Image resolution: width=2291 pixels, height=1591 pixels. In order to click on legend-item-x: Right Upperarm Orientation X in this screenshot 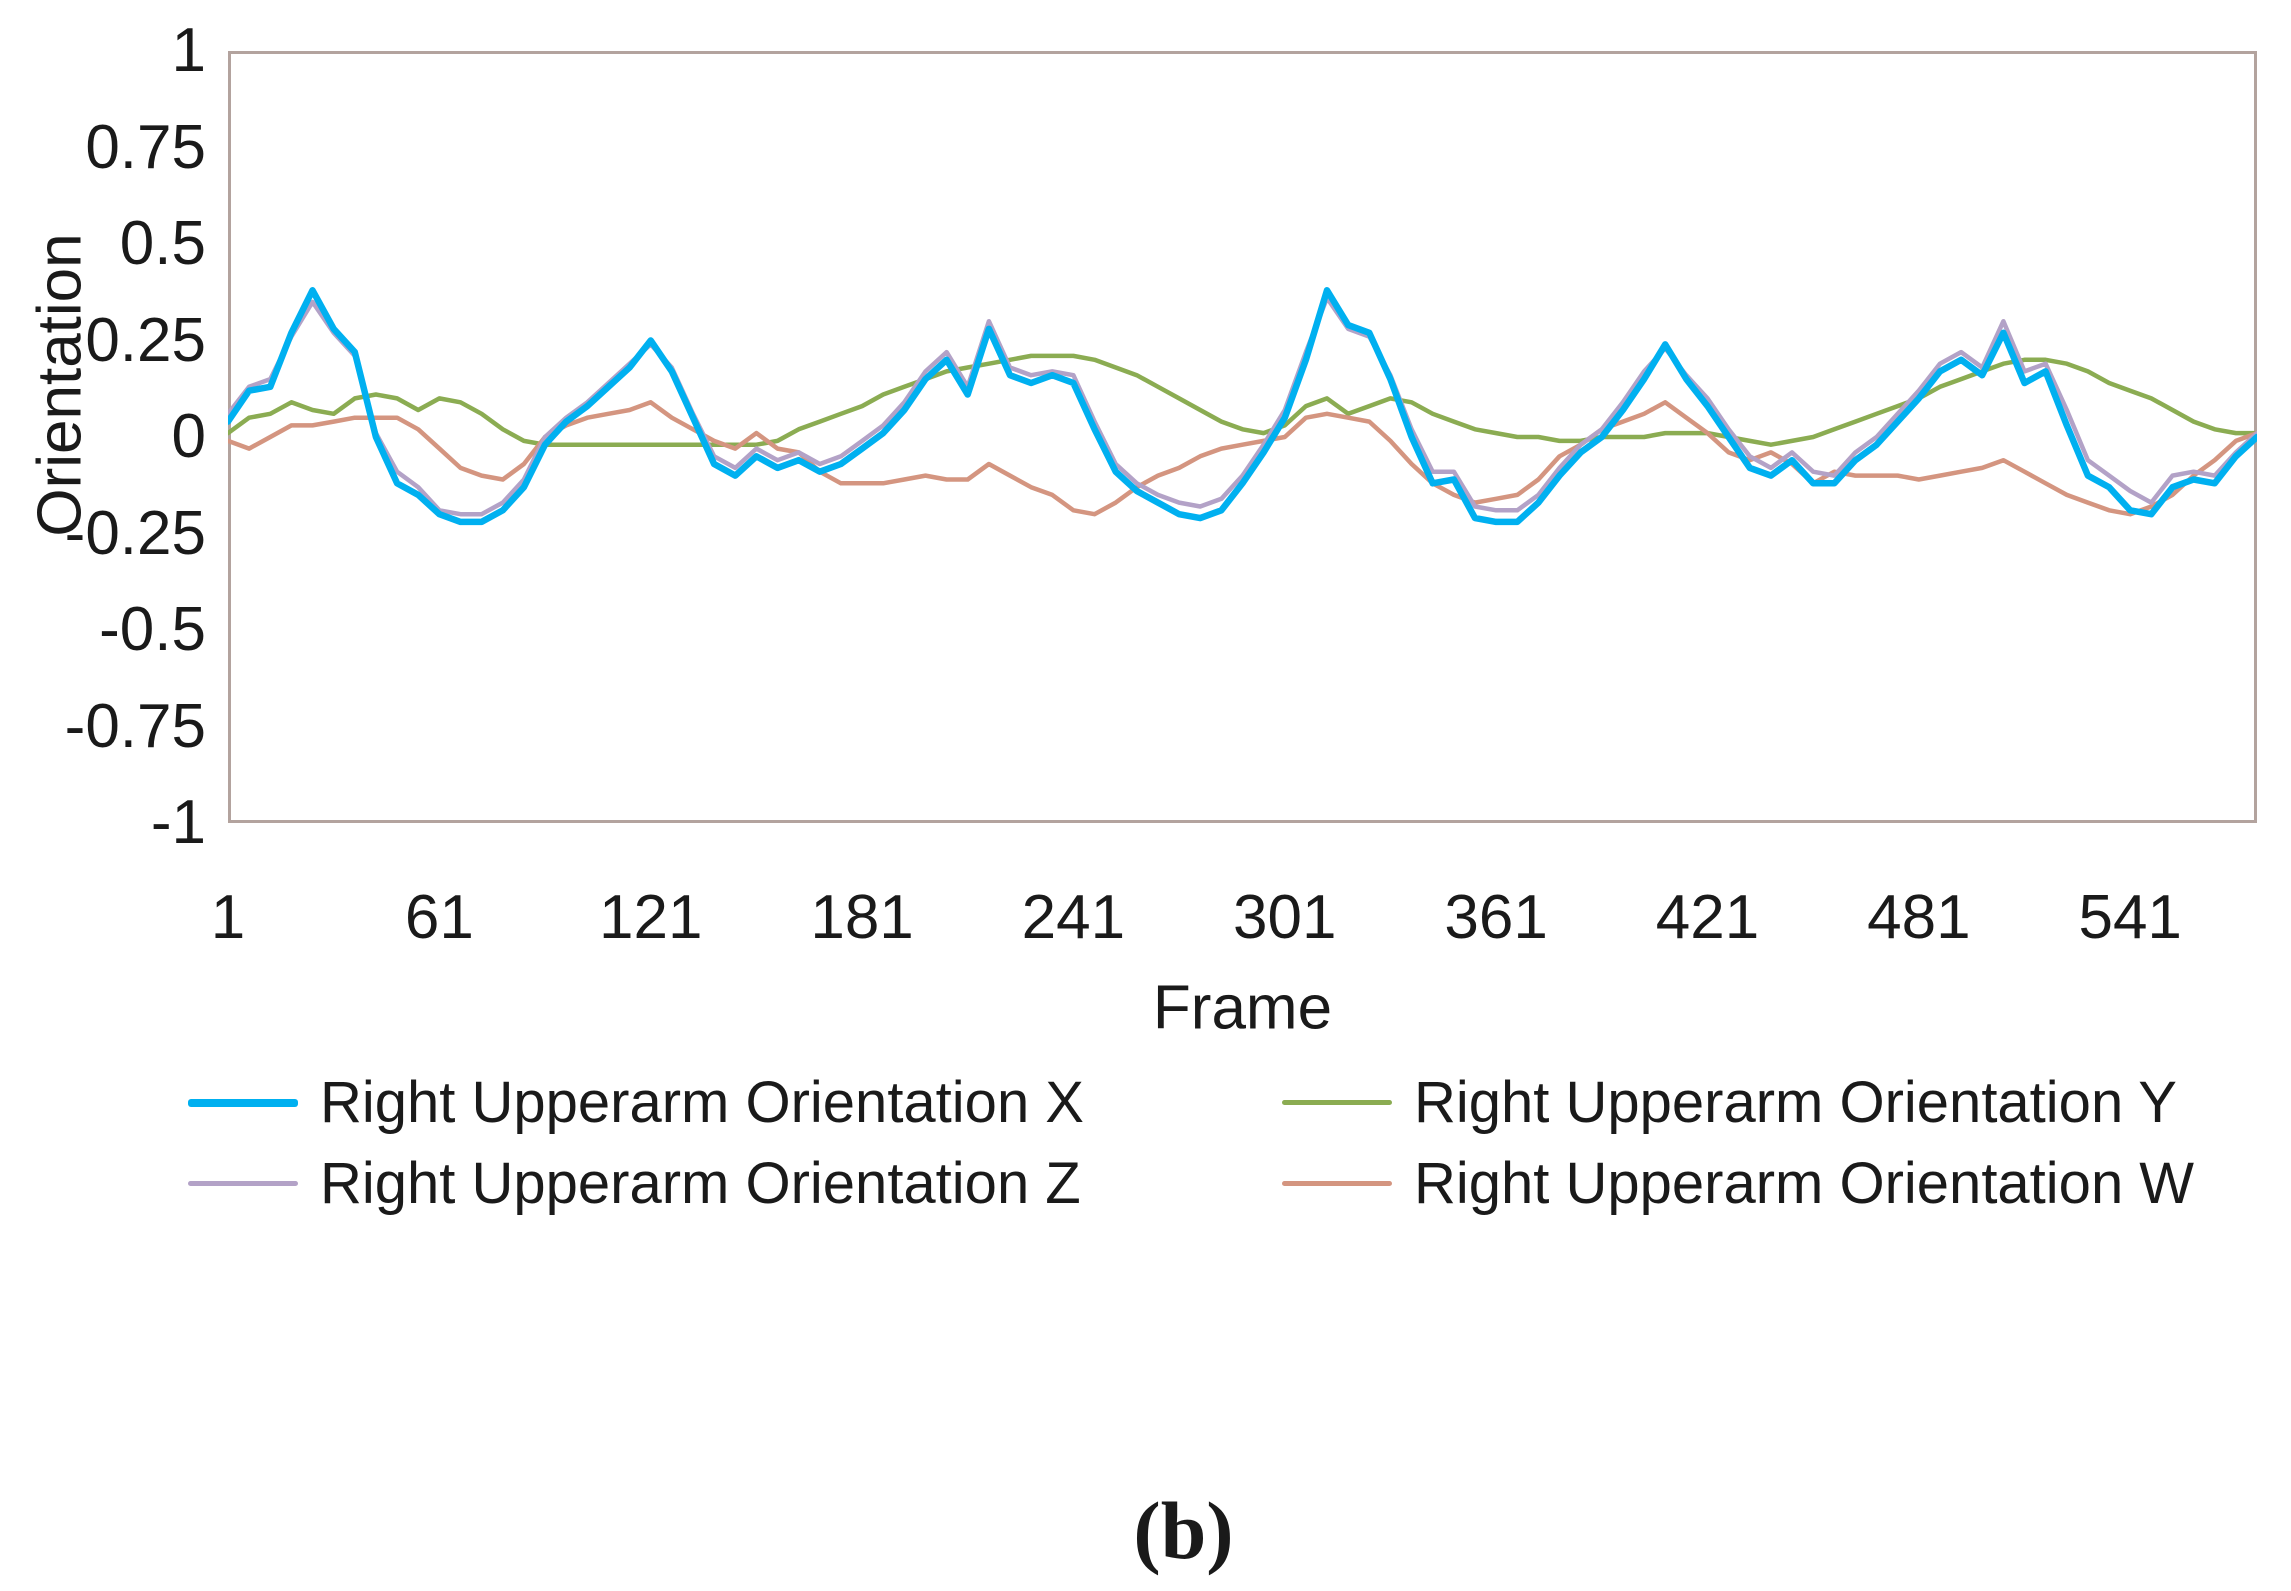, I will do `click(735, 1102)`.